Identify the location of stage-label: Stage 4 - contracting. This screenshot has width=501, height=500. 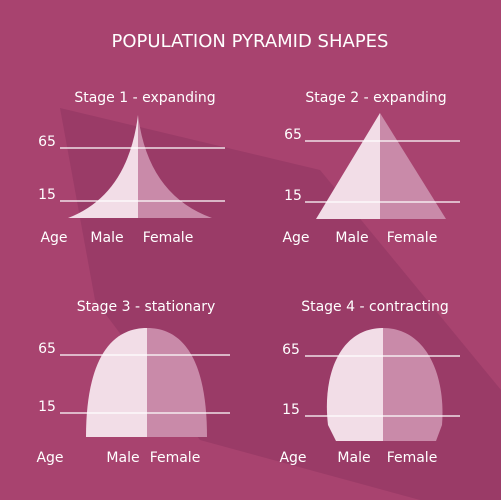
(375, 307).